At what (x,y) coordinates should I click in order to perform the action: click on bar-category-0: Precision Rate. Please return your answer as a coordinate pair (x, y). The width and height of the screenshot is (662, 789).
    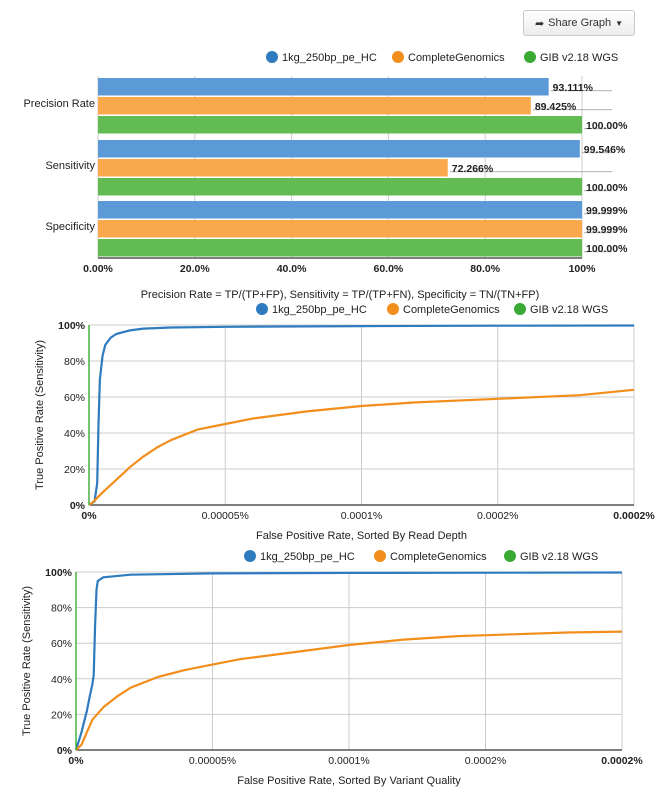
    Looking at the image, I should click on (59, 104).